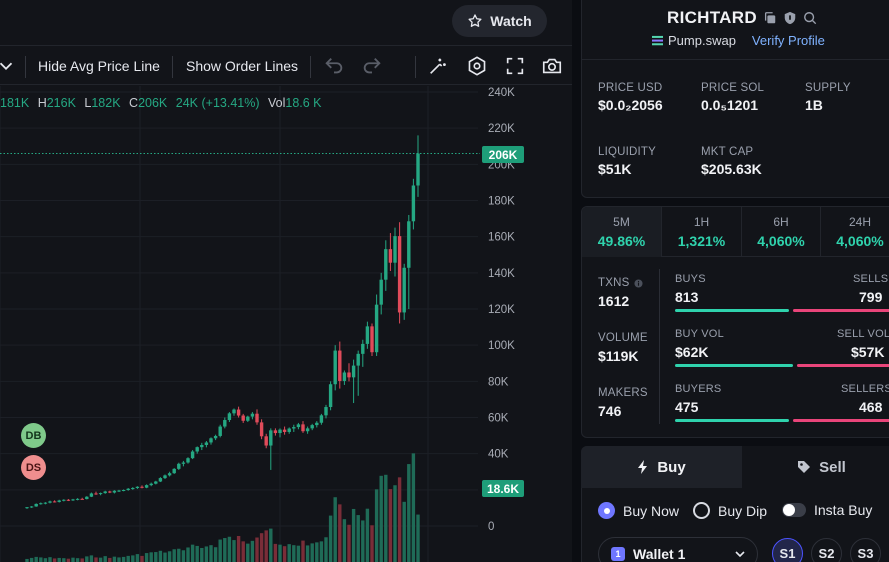 This screenshot has height=562, width=889. What do you see at coordinates (788, 40) in the screenshot?
I see `verify-profile-link: Verify Profile` at bounding box center [788, 40].